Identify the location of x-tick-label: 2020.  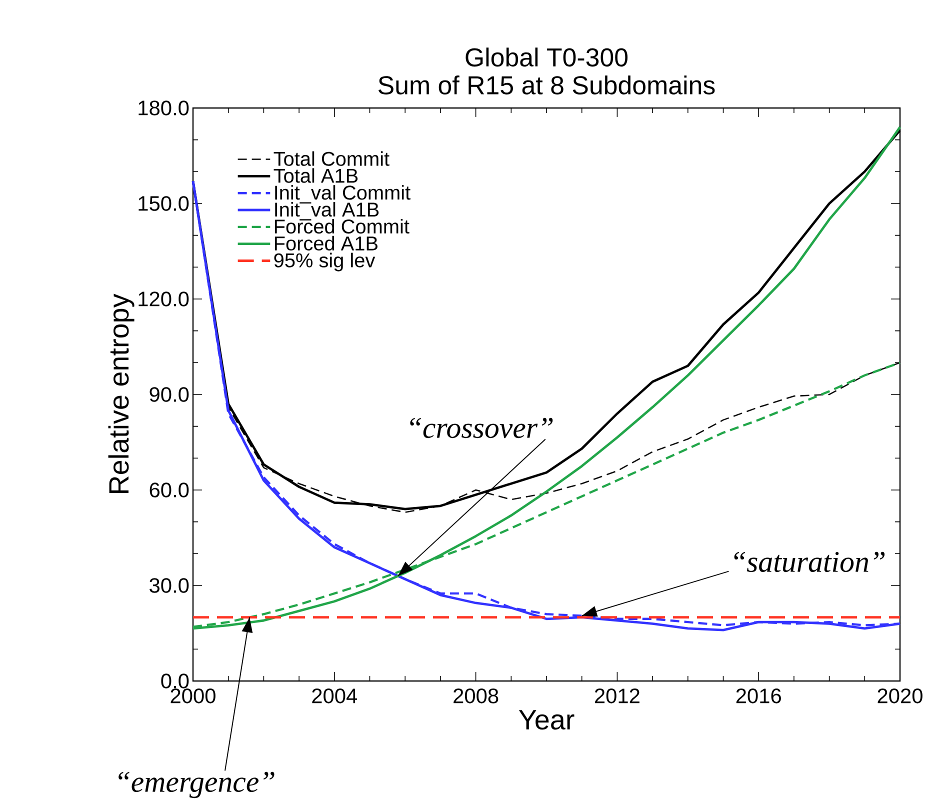
(900, 696).